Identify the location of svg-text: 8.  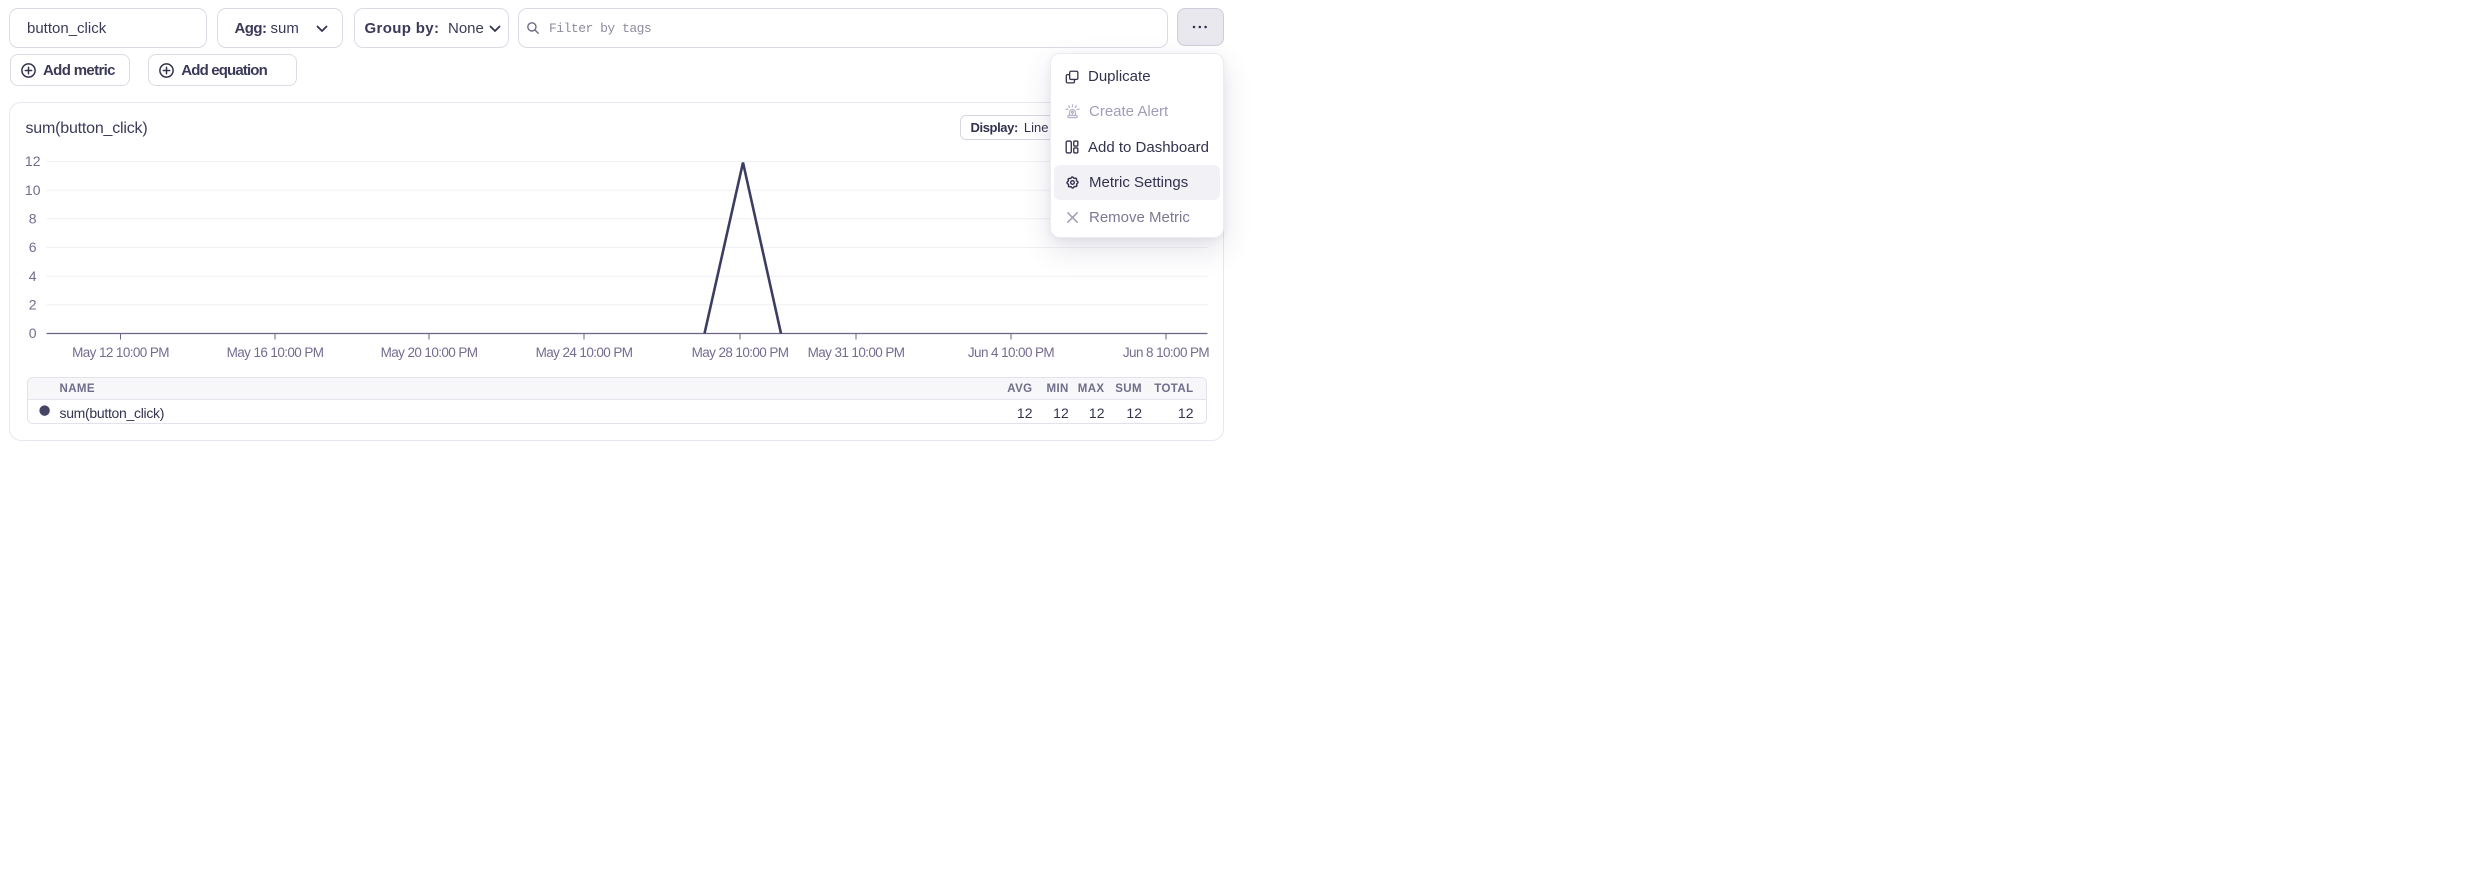
(32, 218).